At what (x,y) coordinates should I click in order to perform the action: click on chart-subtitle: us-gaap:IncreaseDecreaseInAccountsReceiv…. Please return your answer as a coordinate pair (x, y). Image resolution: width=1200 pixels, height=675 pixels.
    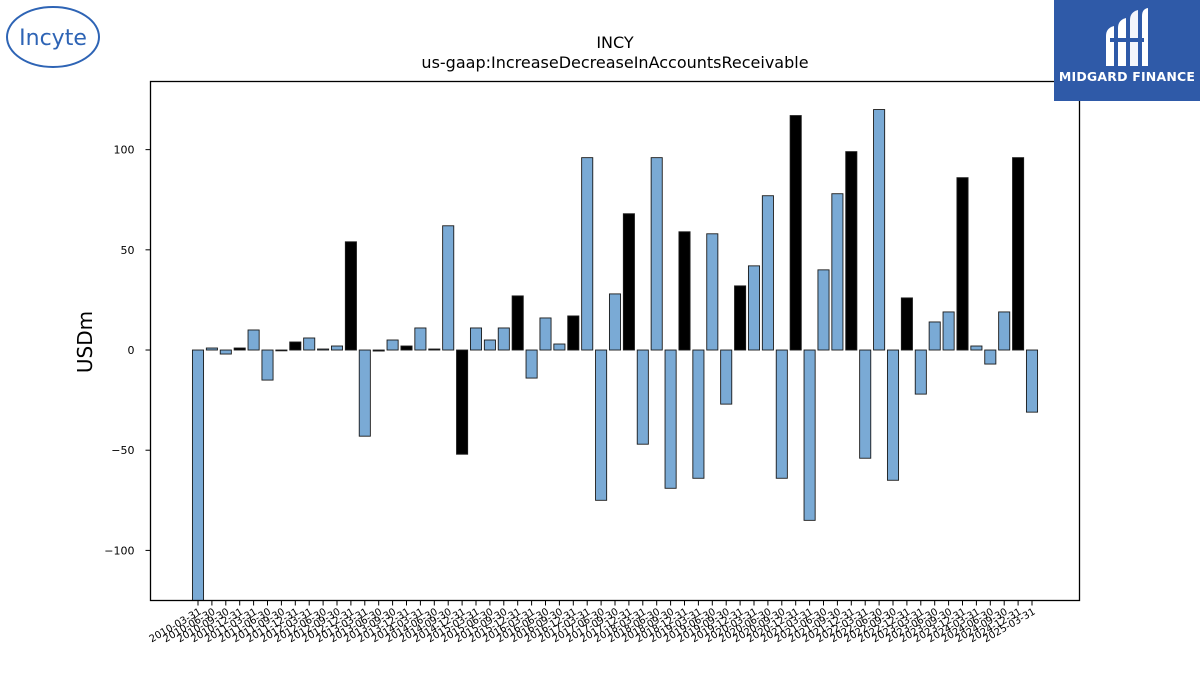
    Looking at the image, I should click on (614, 62).